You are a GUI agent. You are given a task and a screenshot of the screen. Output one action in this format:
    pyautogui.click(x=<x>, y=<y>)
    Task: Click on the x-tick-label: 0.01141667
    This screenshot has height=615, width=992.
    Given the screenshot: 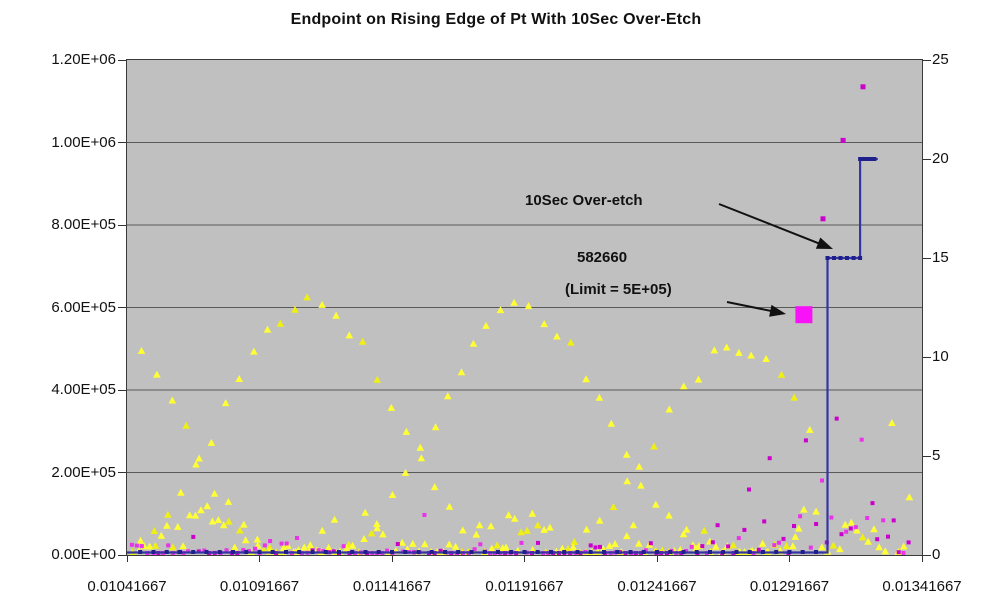 What is the action you would take?
    pyautogui.click(x=392, y=586)
    